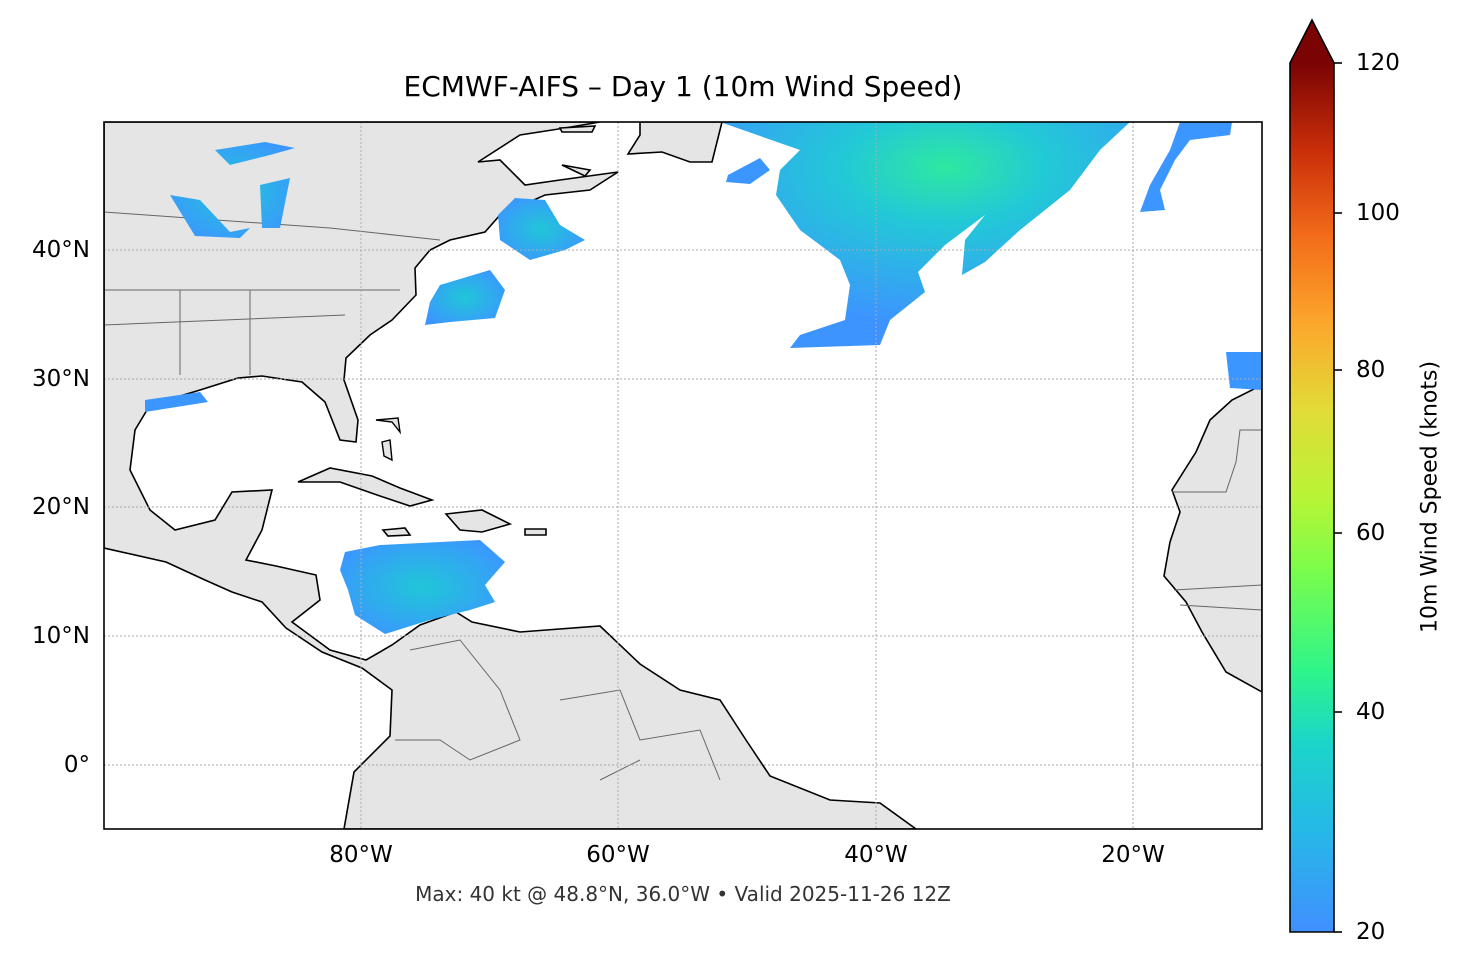  Describe the element at coordinates (232, 190) in the screenshot. I see `wind-patch-great-lakes` at that location.